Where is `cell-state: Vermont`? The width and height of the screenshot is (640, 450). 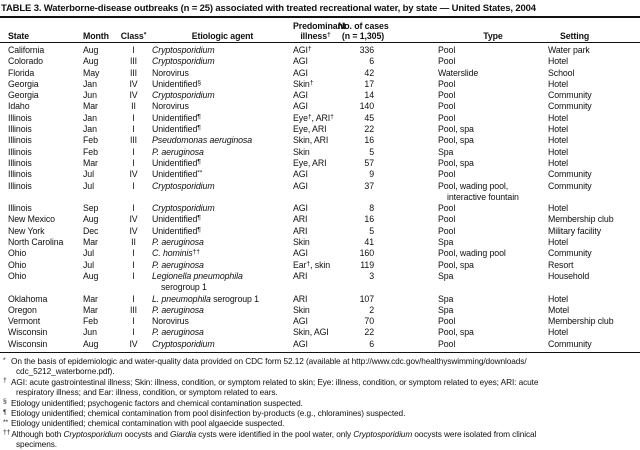 cell-state: Vermont is located at coordinates (24, 321).